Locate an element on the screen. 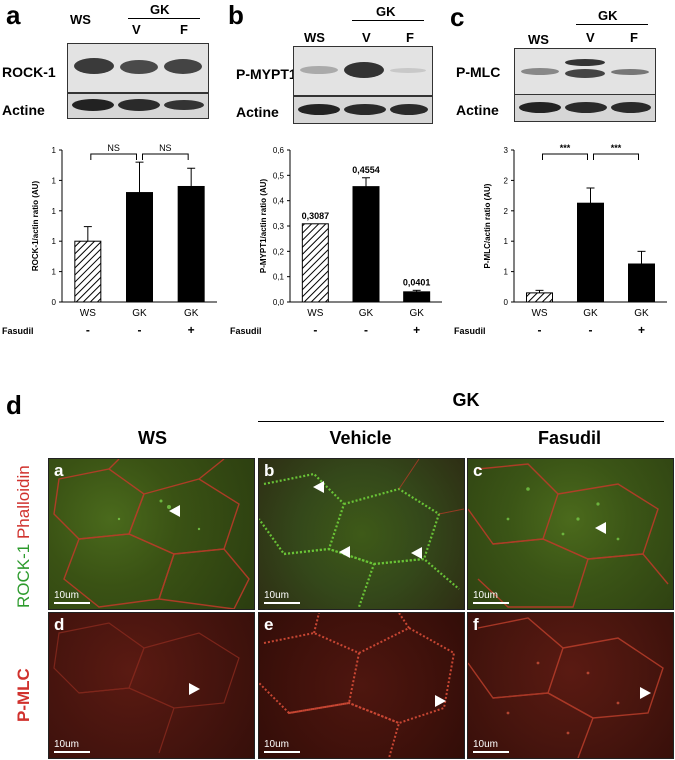 The width and height of the screenshot is (675, 760). column-title-vehicle: Vehicle is located at coordinates (360, 438).